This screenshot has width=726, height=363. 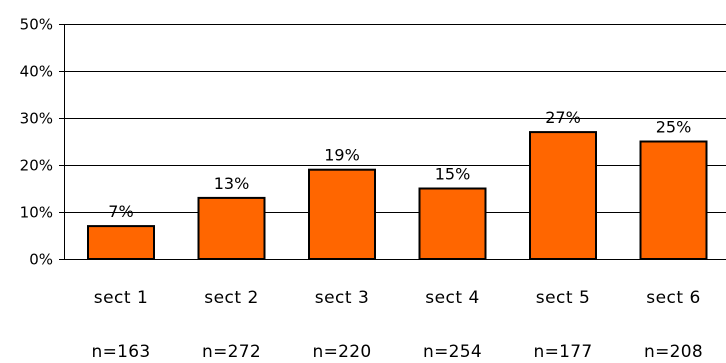 What do you see at coordinates (121, 298) in the screenshot?
I see `x-category-label: sect 1` at bounding box center [121, 298].